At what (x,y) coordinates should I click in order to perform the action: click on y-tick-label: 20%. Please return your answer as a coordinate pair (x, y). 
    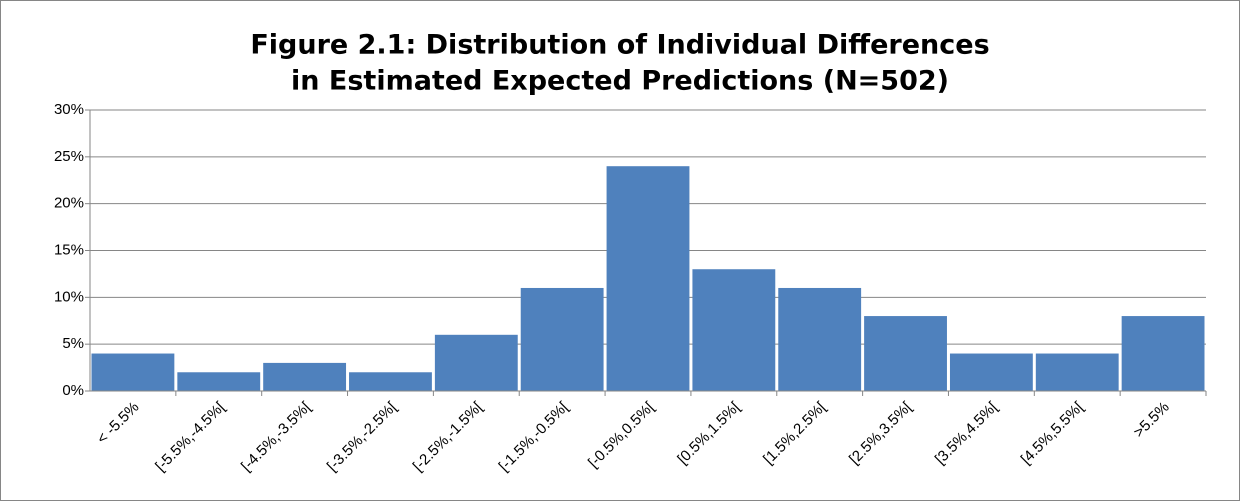
    Looking at the image, I should click on (69, 203).